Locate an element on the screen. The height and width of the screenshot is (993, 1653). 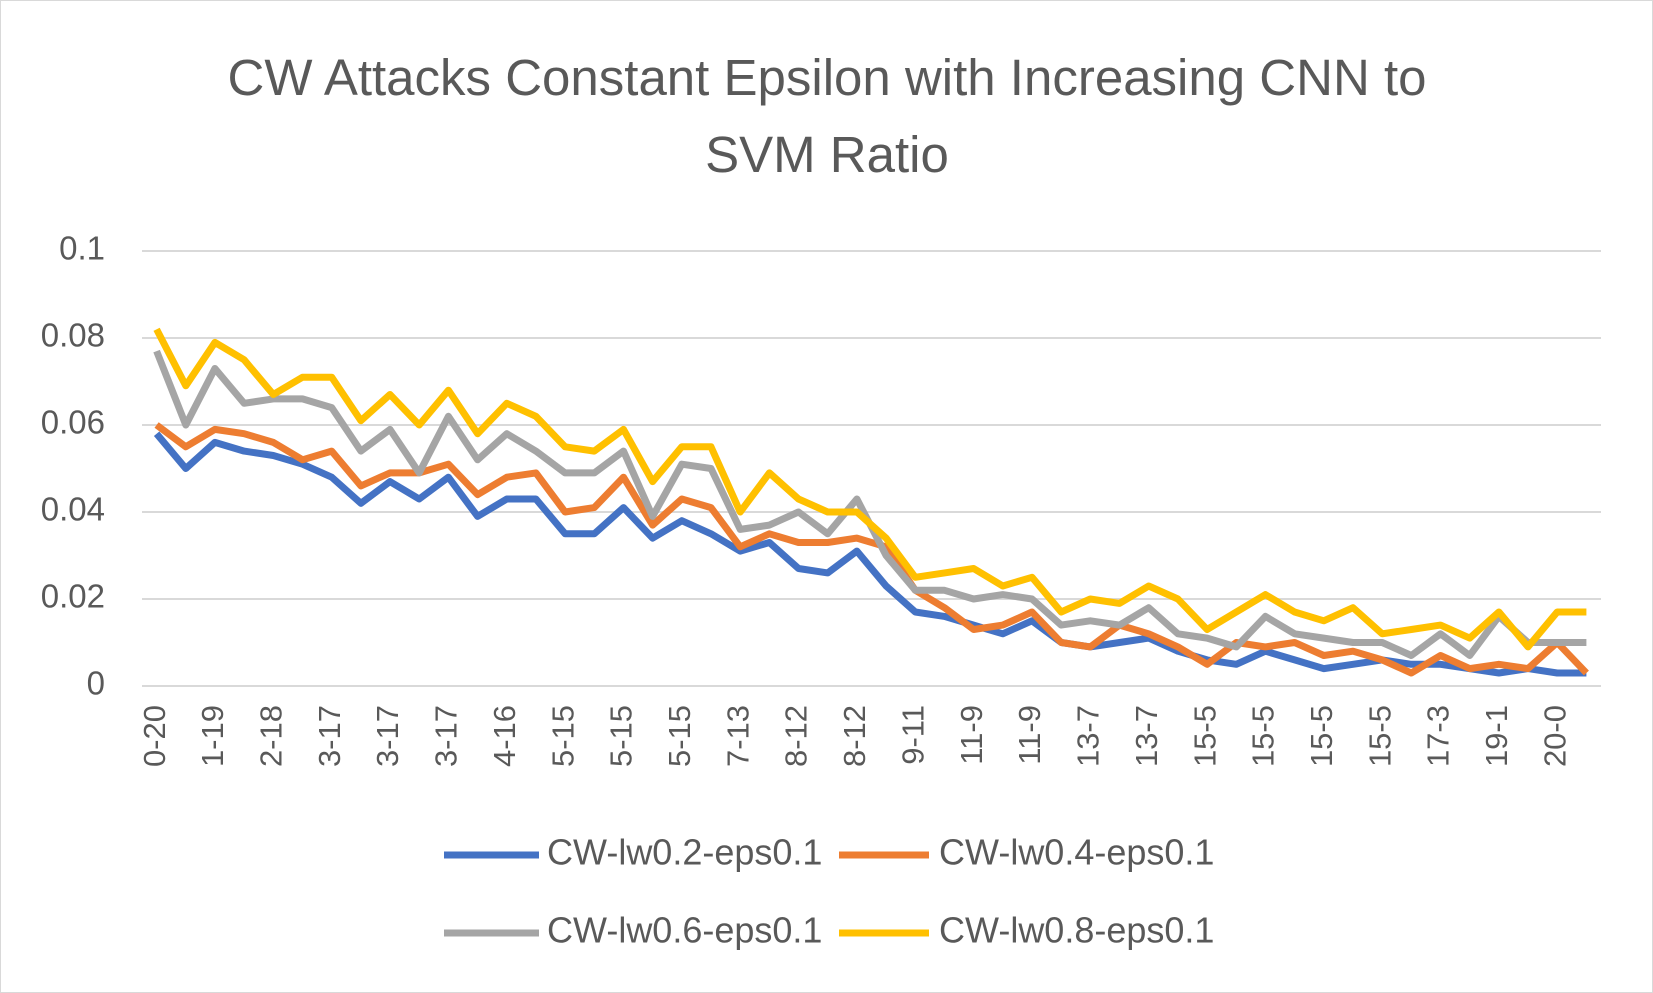
x-tick-label: 17-3 is located at coordinates (1438, 736).